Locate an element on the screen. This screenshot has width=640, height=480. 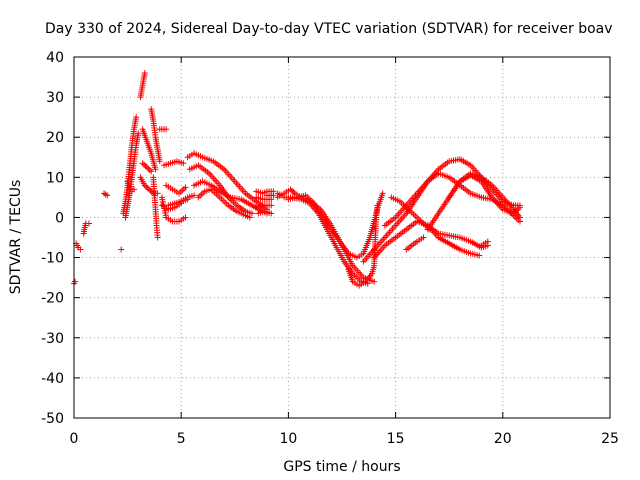
y-tick-label: 20 is located at coordinates (55, 138).